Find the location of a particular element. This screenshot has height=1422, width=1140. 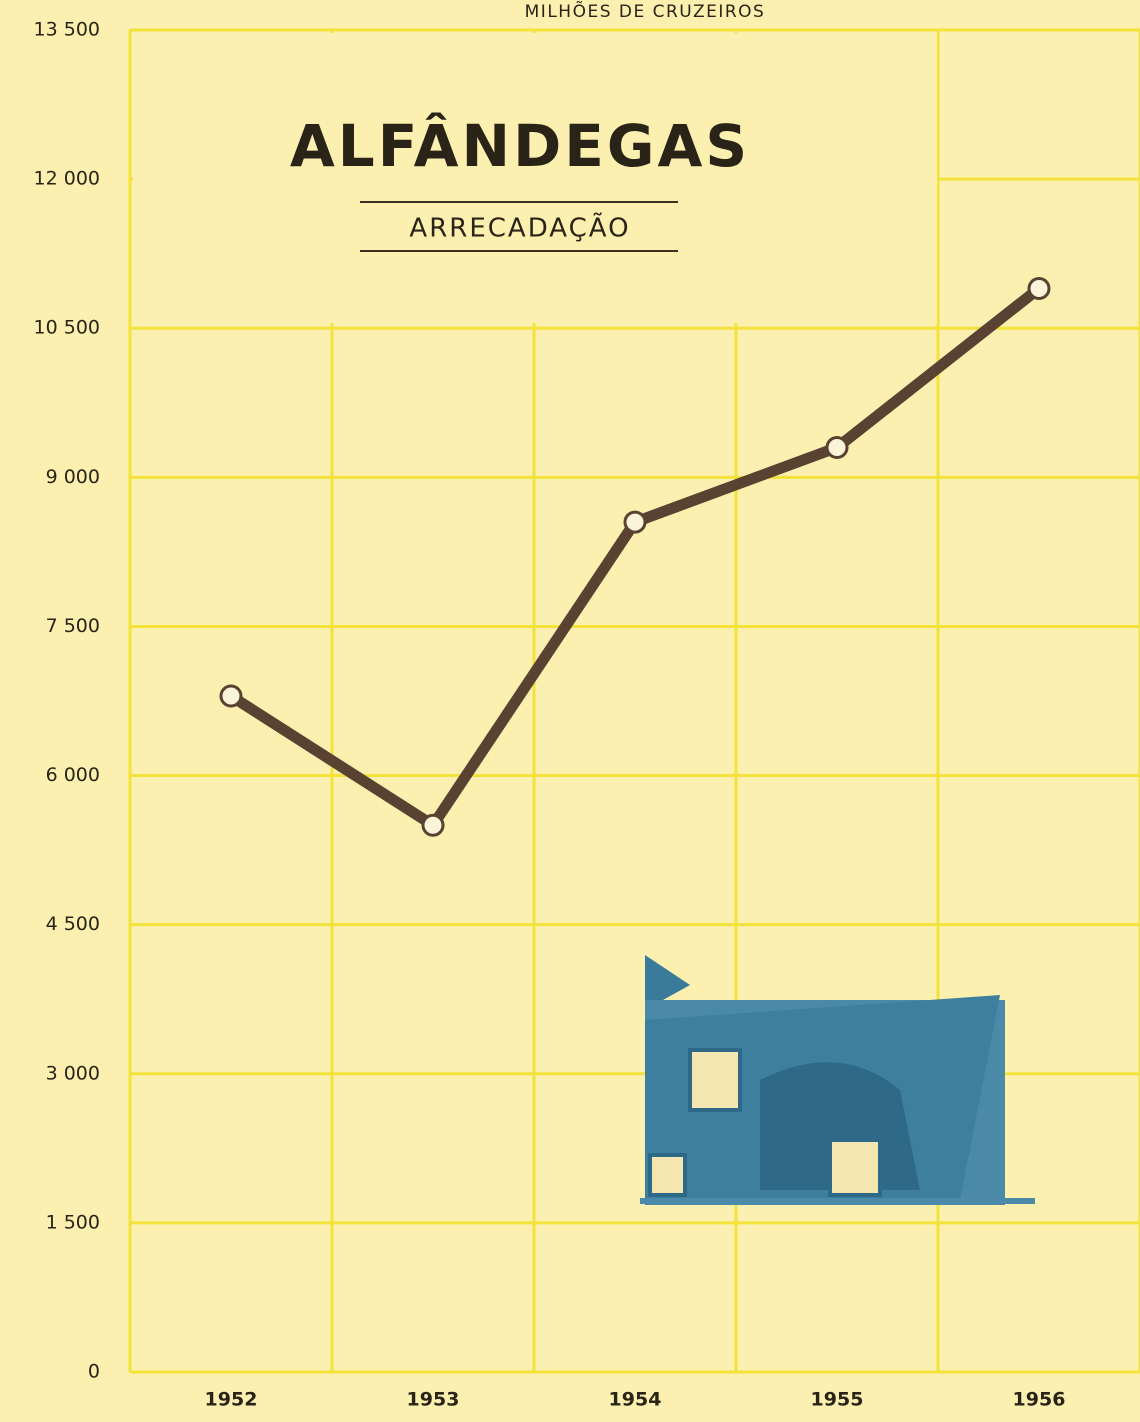

y-tick-label: 3 000 is located at coordinates (73, 1073).